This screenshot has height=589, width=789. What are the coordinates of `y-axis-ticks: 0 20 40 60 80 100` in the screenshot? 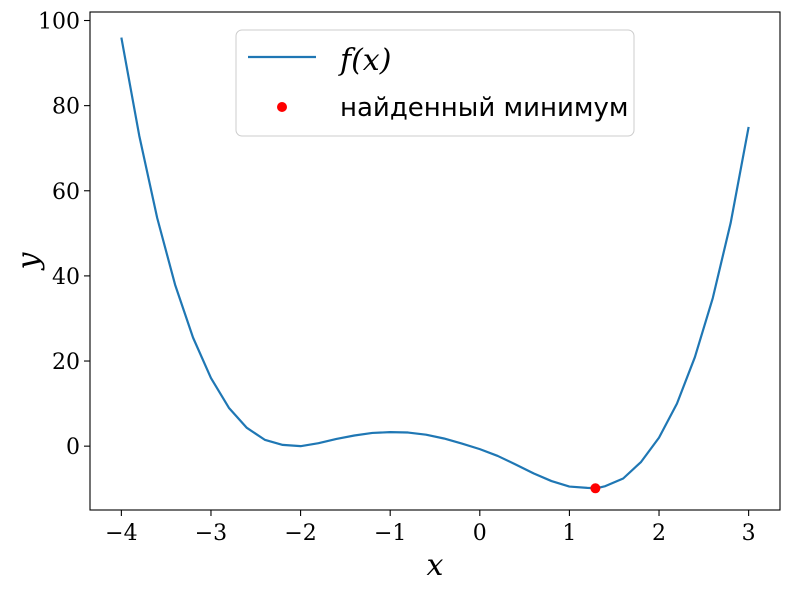 It's located at (64, 235).